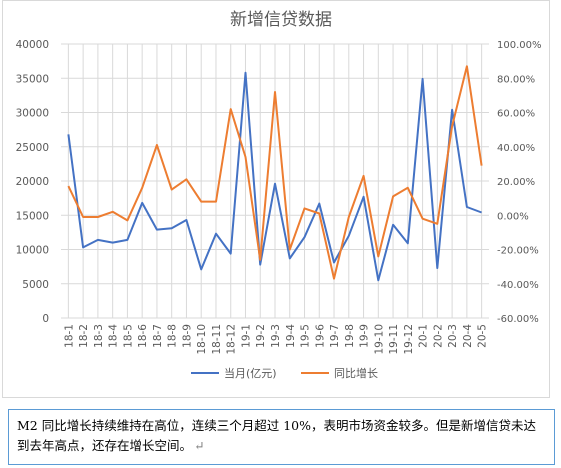  Describe the element at coordinates (453, 336) in the screenshot. I see `x-tick-label: 20-3` at that location.